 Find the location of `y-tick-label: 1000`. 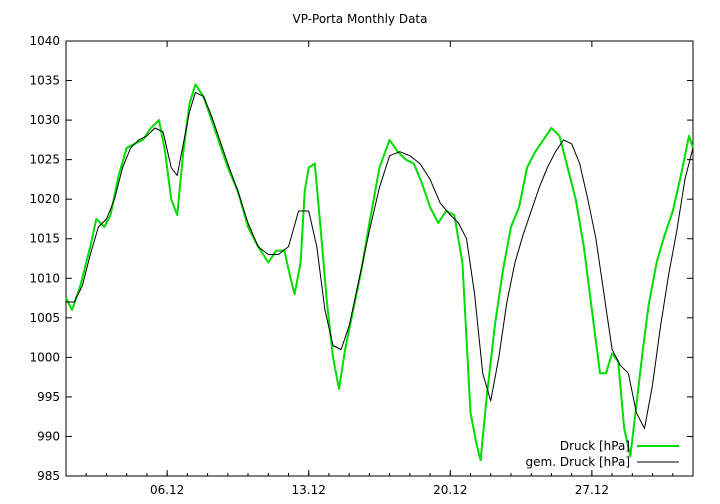

y-tick-label: 1000 is located at coordinates (44, 357).